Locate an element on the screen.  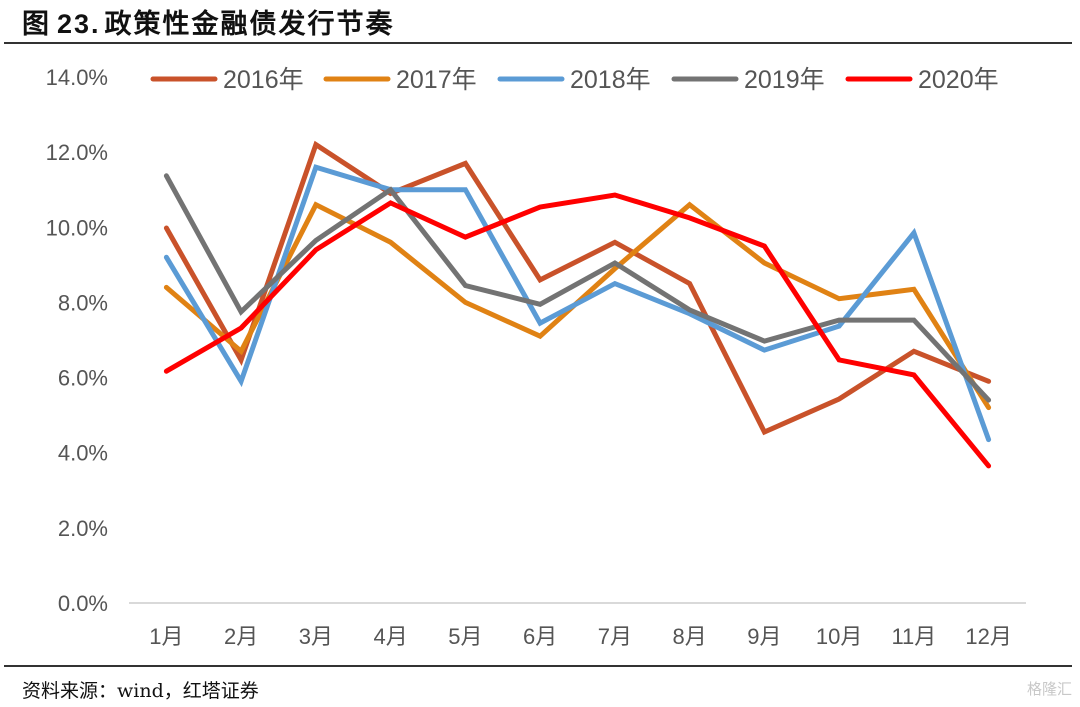
x-tick-label: 9月 is located at coordinates (764, 636).